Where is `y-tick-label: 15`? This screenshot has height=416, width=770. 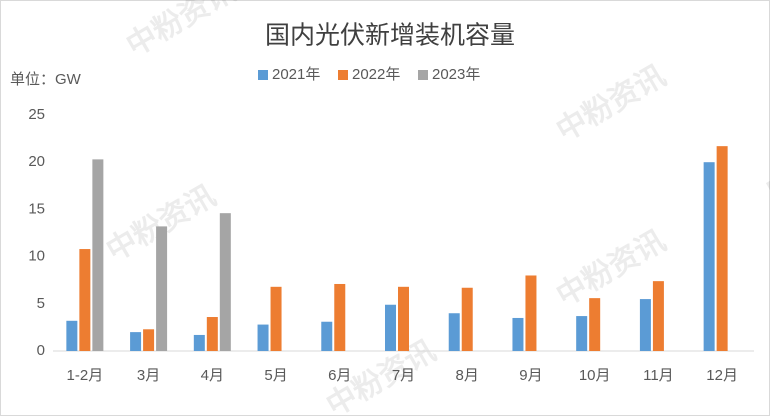
y-tick-label: 15 is located at coordinates (36, 208).